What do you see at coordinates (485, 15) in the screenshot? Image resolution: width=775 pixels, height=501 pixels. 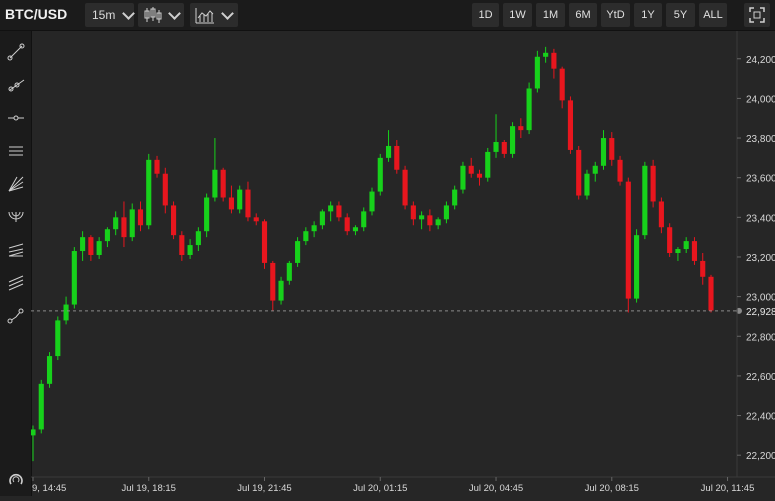 I see `range-1d-button: 1D` at bounding box center [485, 15].